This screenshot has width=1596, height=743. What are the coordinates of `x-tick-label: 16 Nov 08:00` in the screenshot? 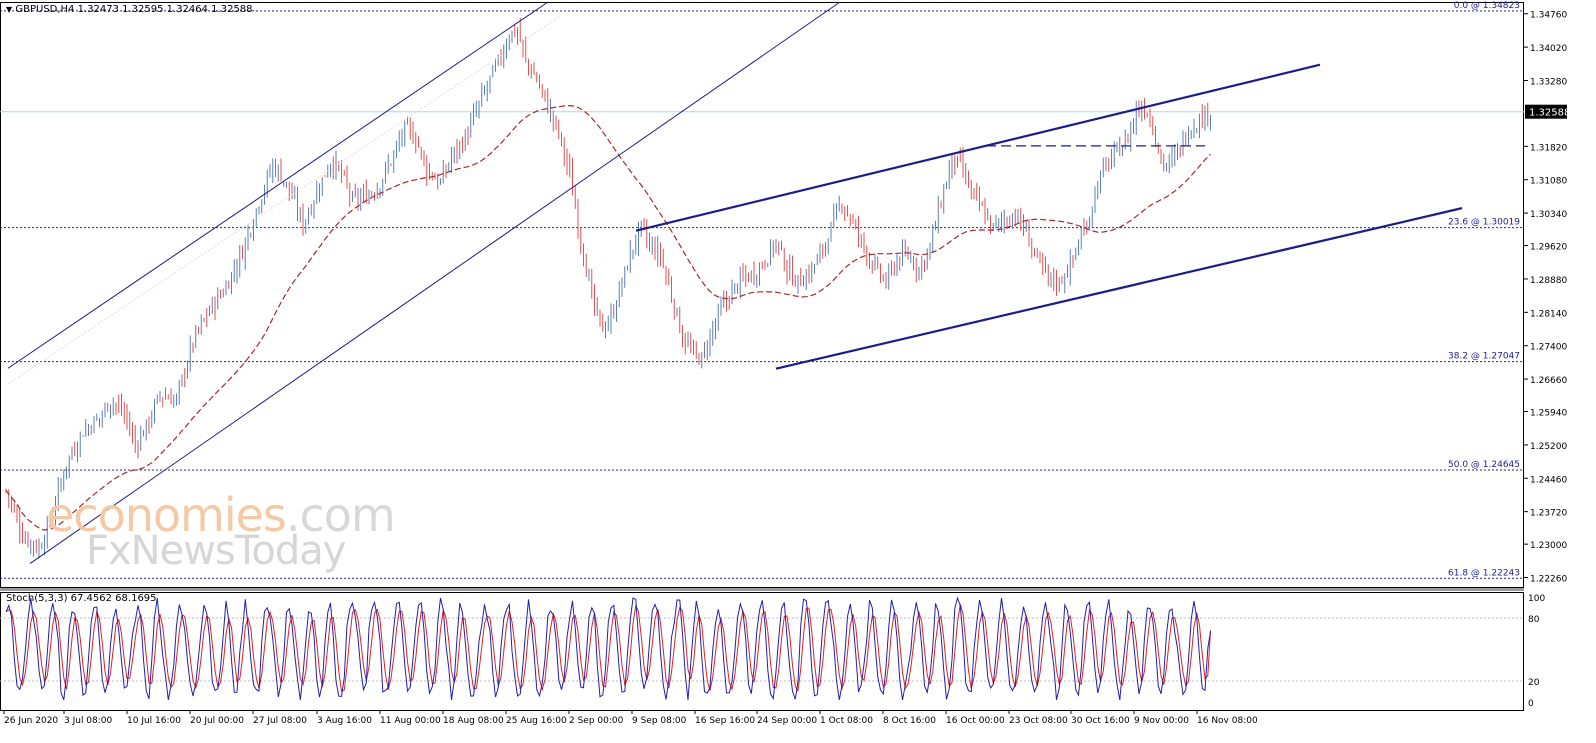 It's located at (1227, 721).